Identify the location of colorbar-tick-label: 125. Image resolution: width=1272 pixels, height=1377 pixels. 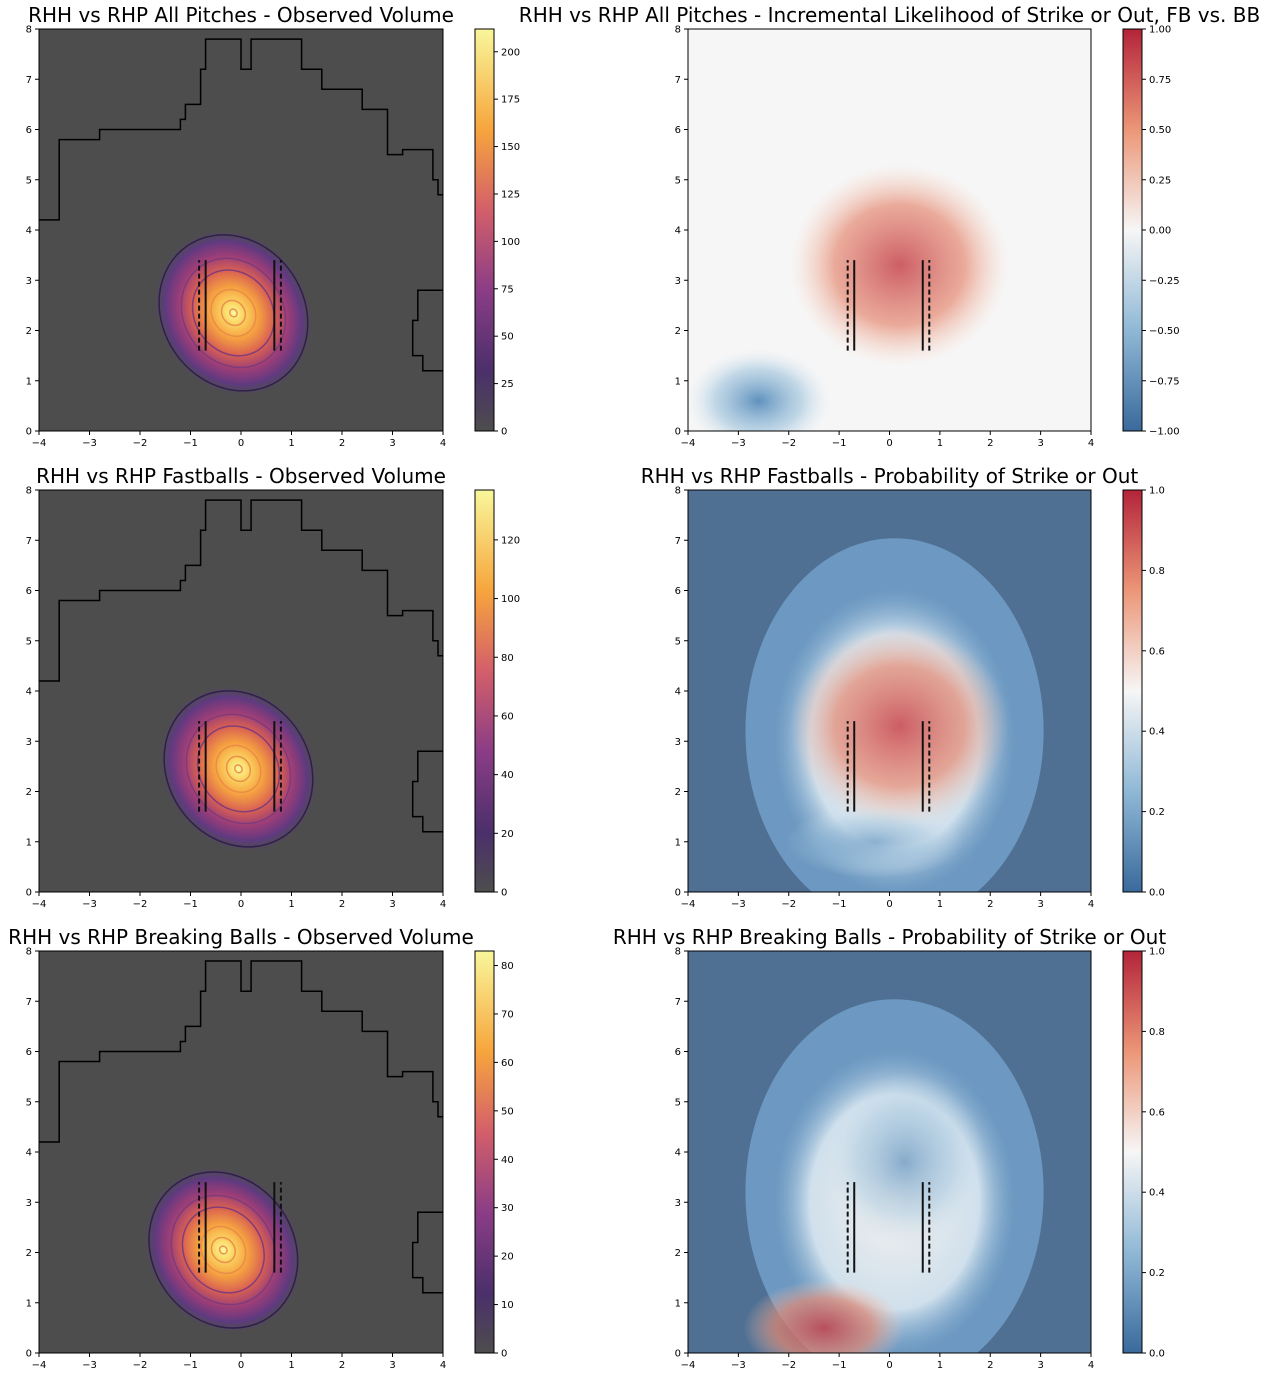
(510, 194).